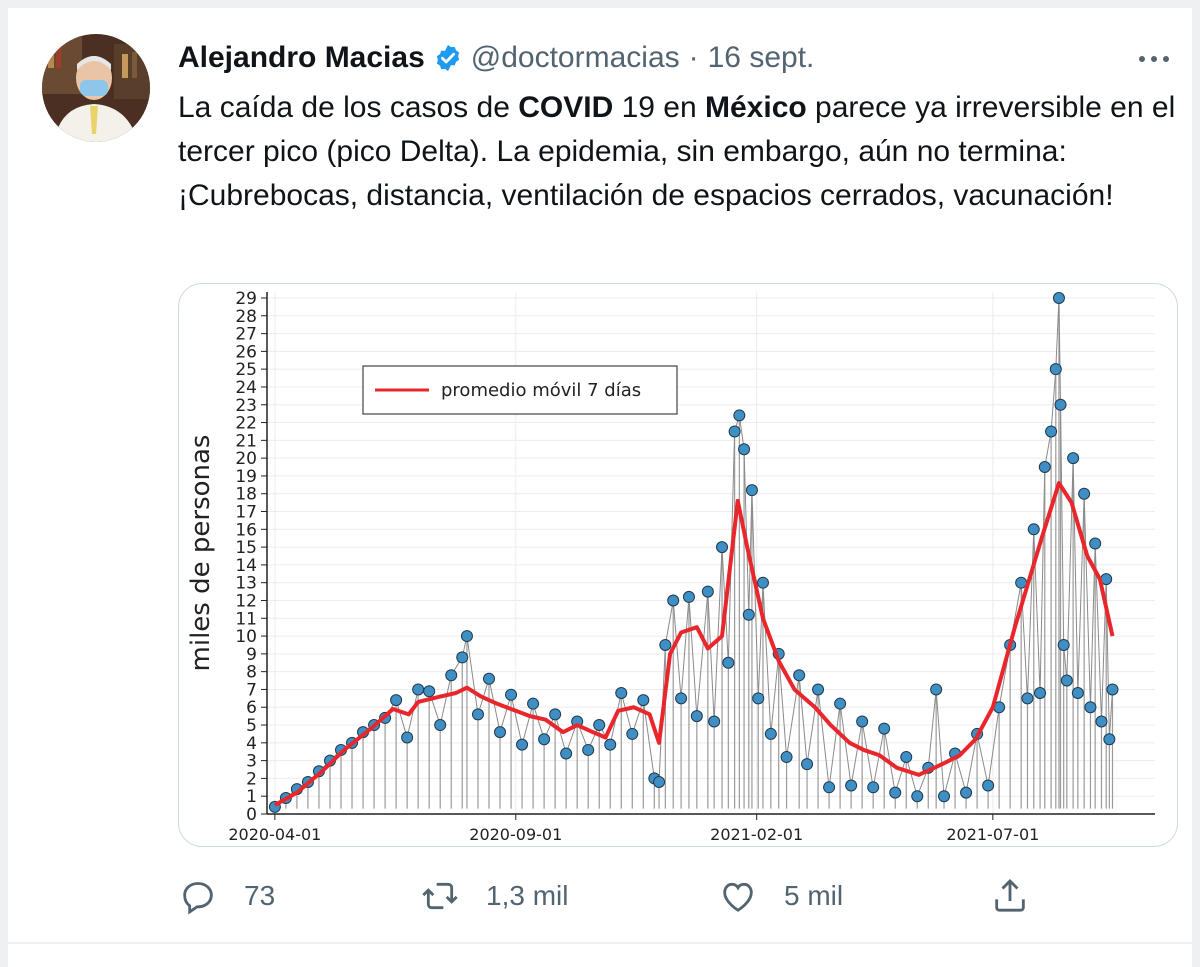 This screenshot has height=967, width=1200. What do you see at coordinates (246, 317) in the screenshot?
I see `y-tick-label: 28` at bounding box center [246, 317].